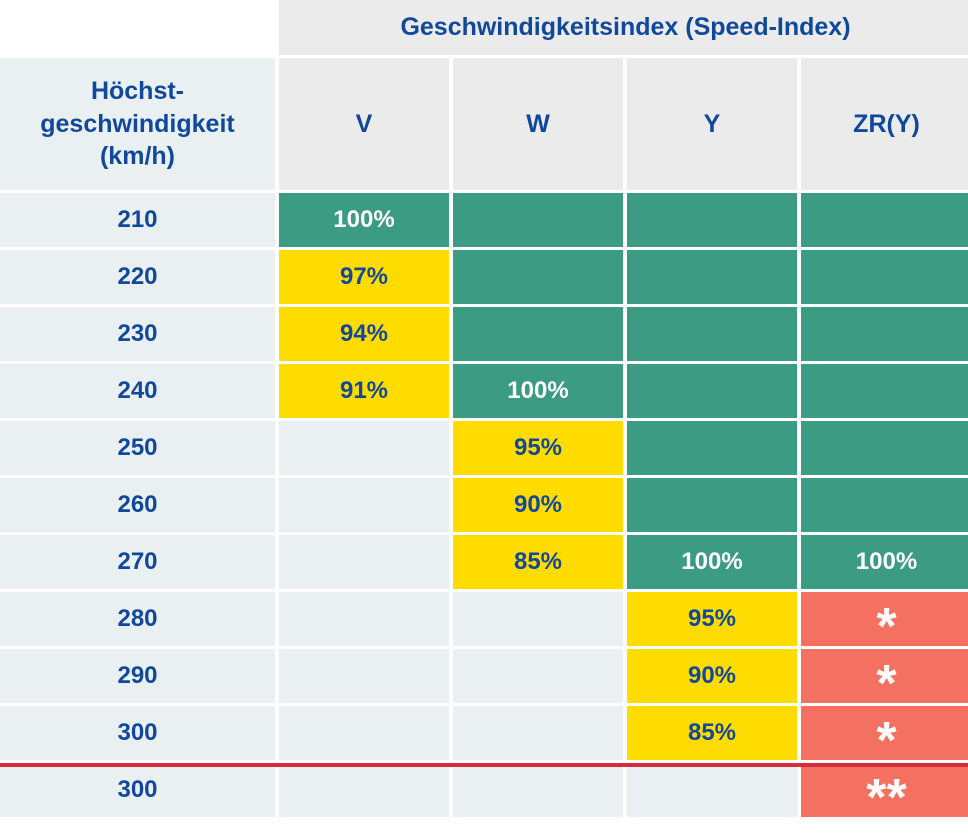 The width and height of the screenshot is (968, 833). What do you see at coordinates (137, 619) in the screenshot?
I see `row-speed-label: 280` at bounding box center [137, 619].